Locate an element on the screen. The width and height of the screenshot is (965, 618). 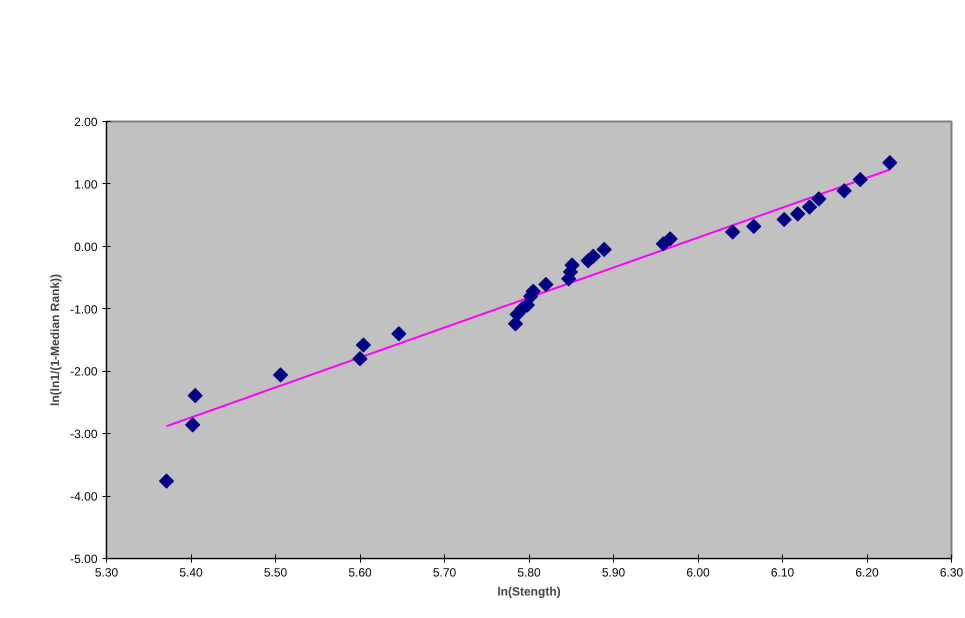
x-tick-label: 5.80 is located at coordinates (529, 573).